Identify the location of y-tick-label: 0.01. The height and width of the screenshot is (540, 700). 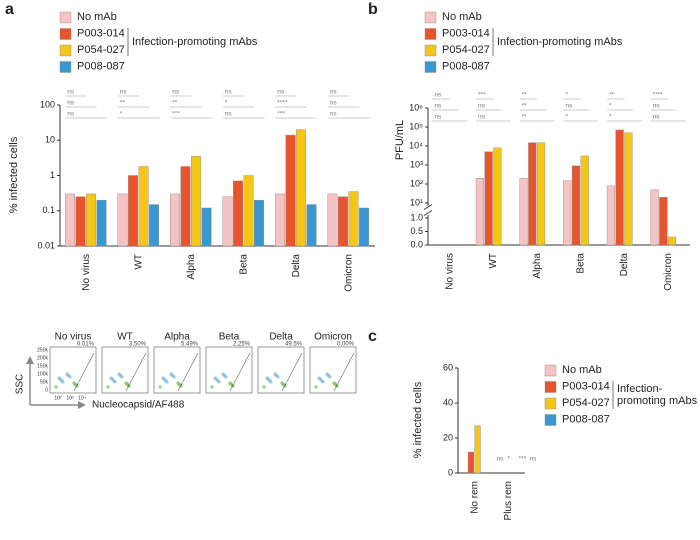
(46, 245).